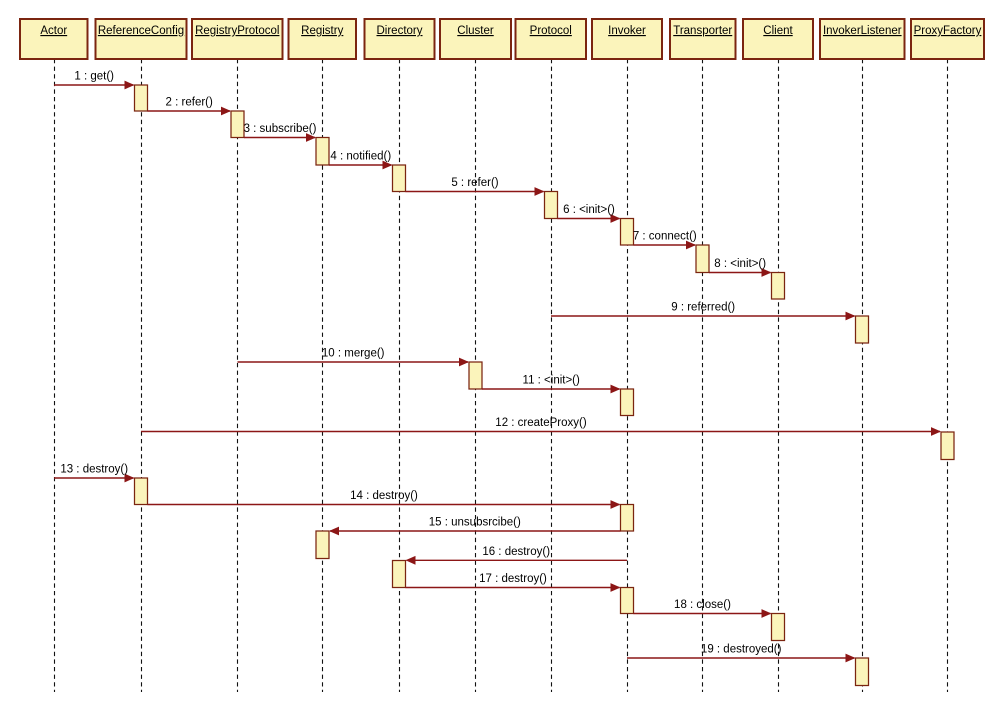 This screenshot has width=1006, height=716. What do you see at coordinates (94, 470) in the screenshot?
I see `svg-text: 13 : destroy()` at bounding box center [94, 470].